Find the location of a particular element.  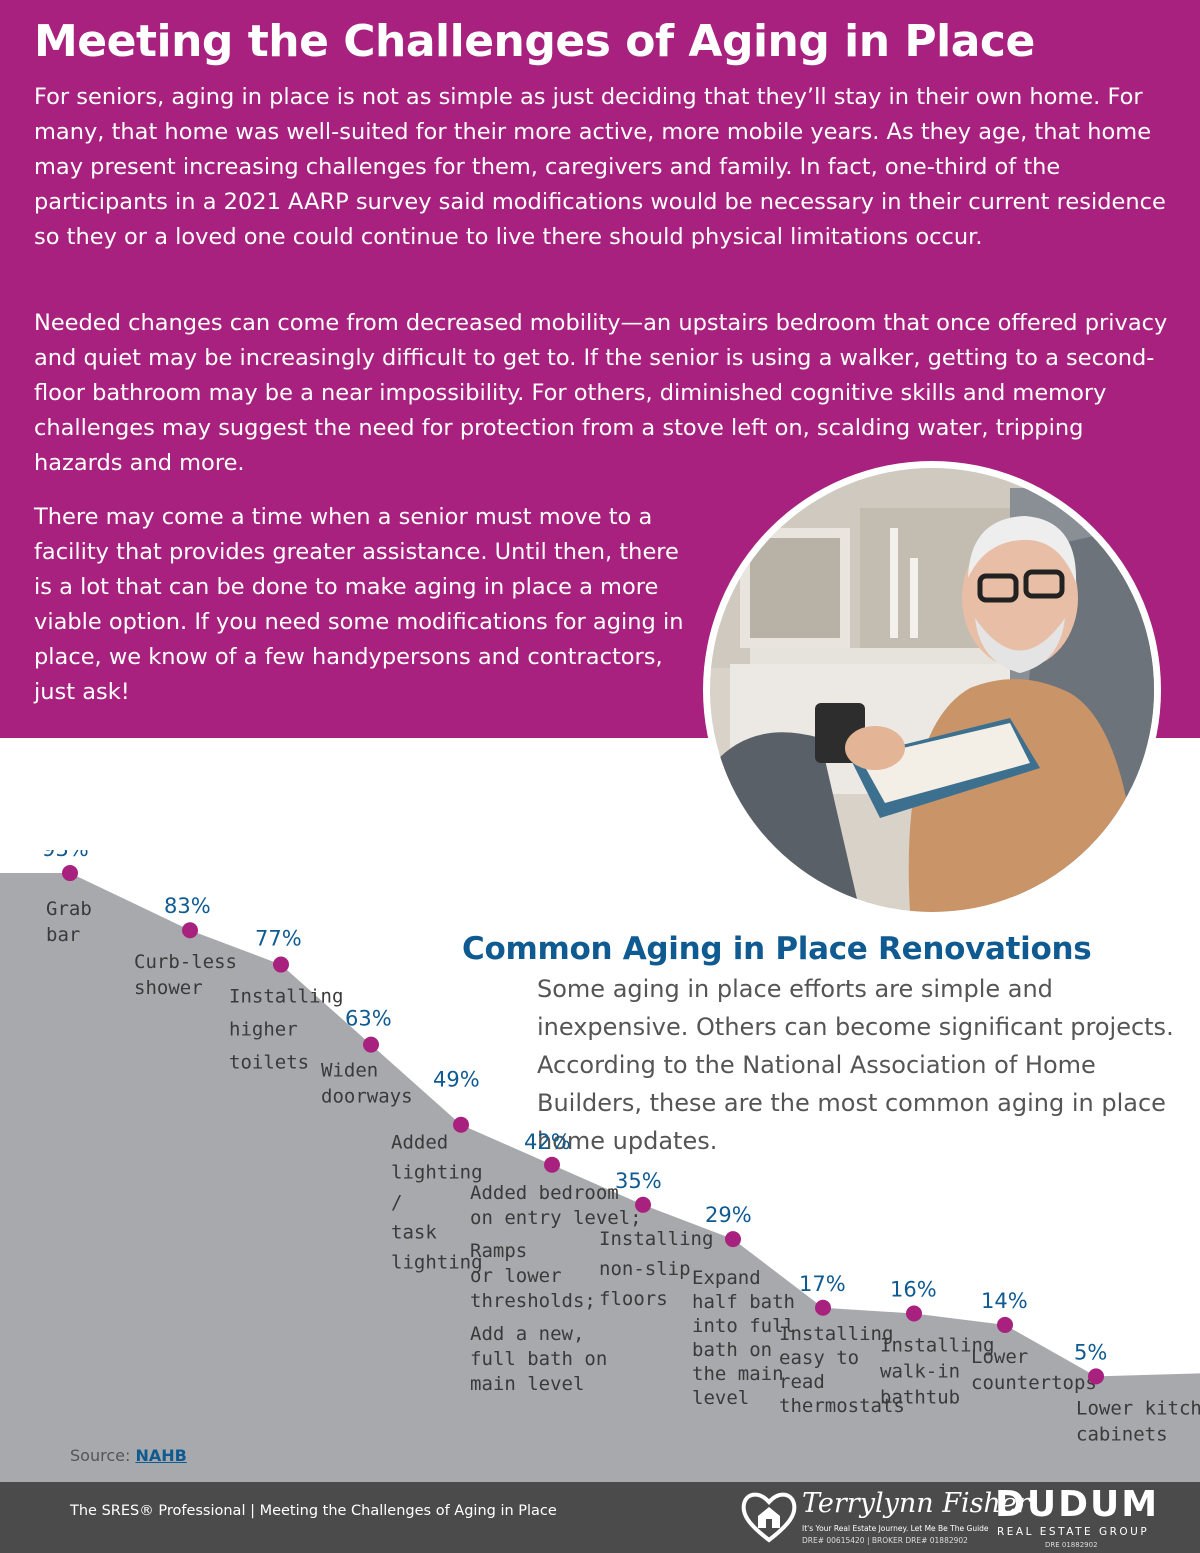

brokerage-name: DUDUM is located at coordinates (1077, 1504).